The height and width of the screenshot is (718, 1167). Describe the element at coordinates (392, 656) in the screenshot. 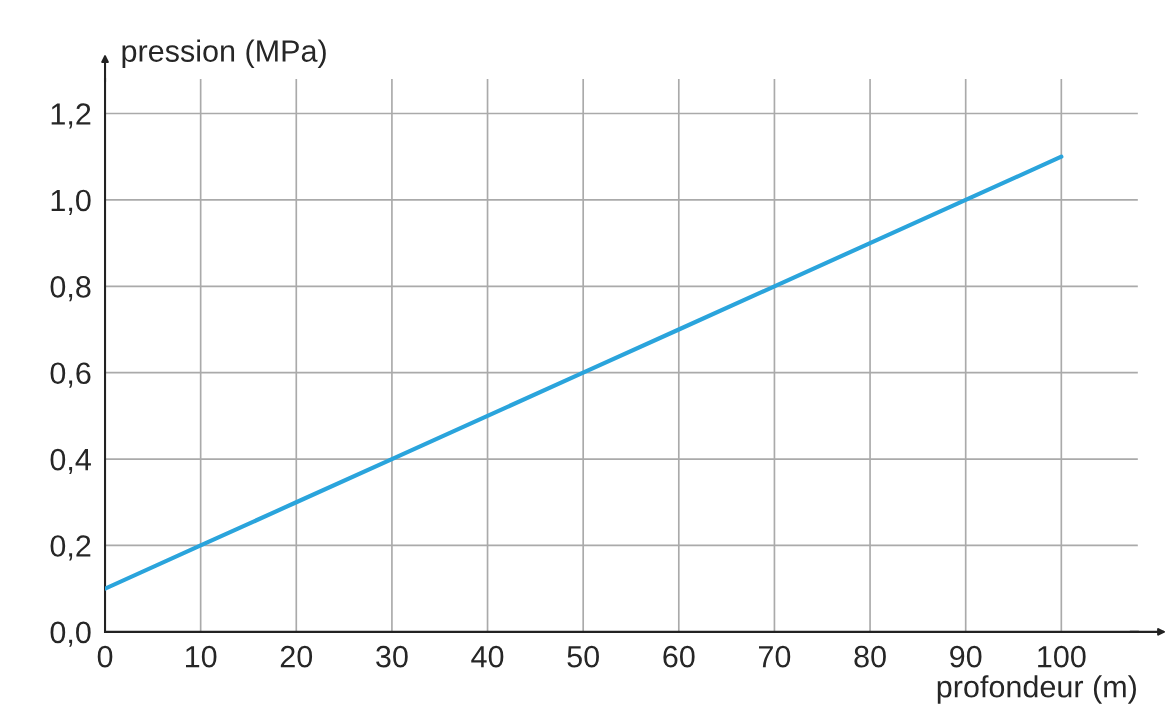

I see `x-tick-label: 30` at that location.